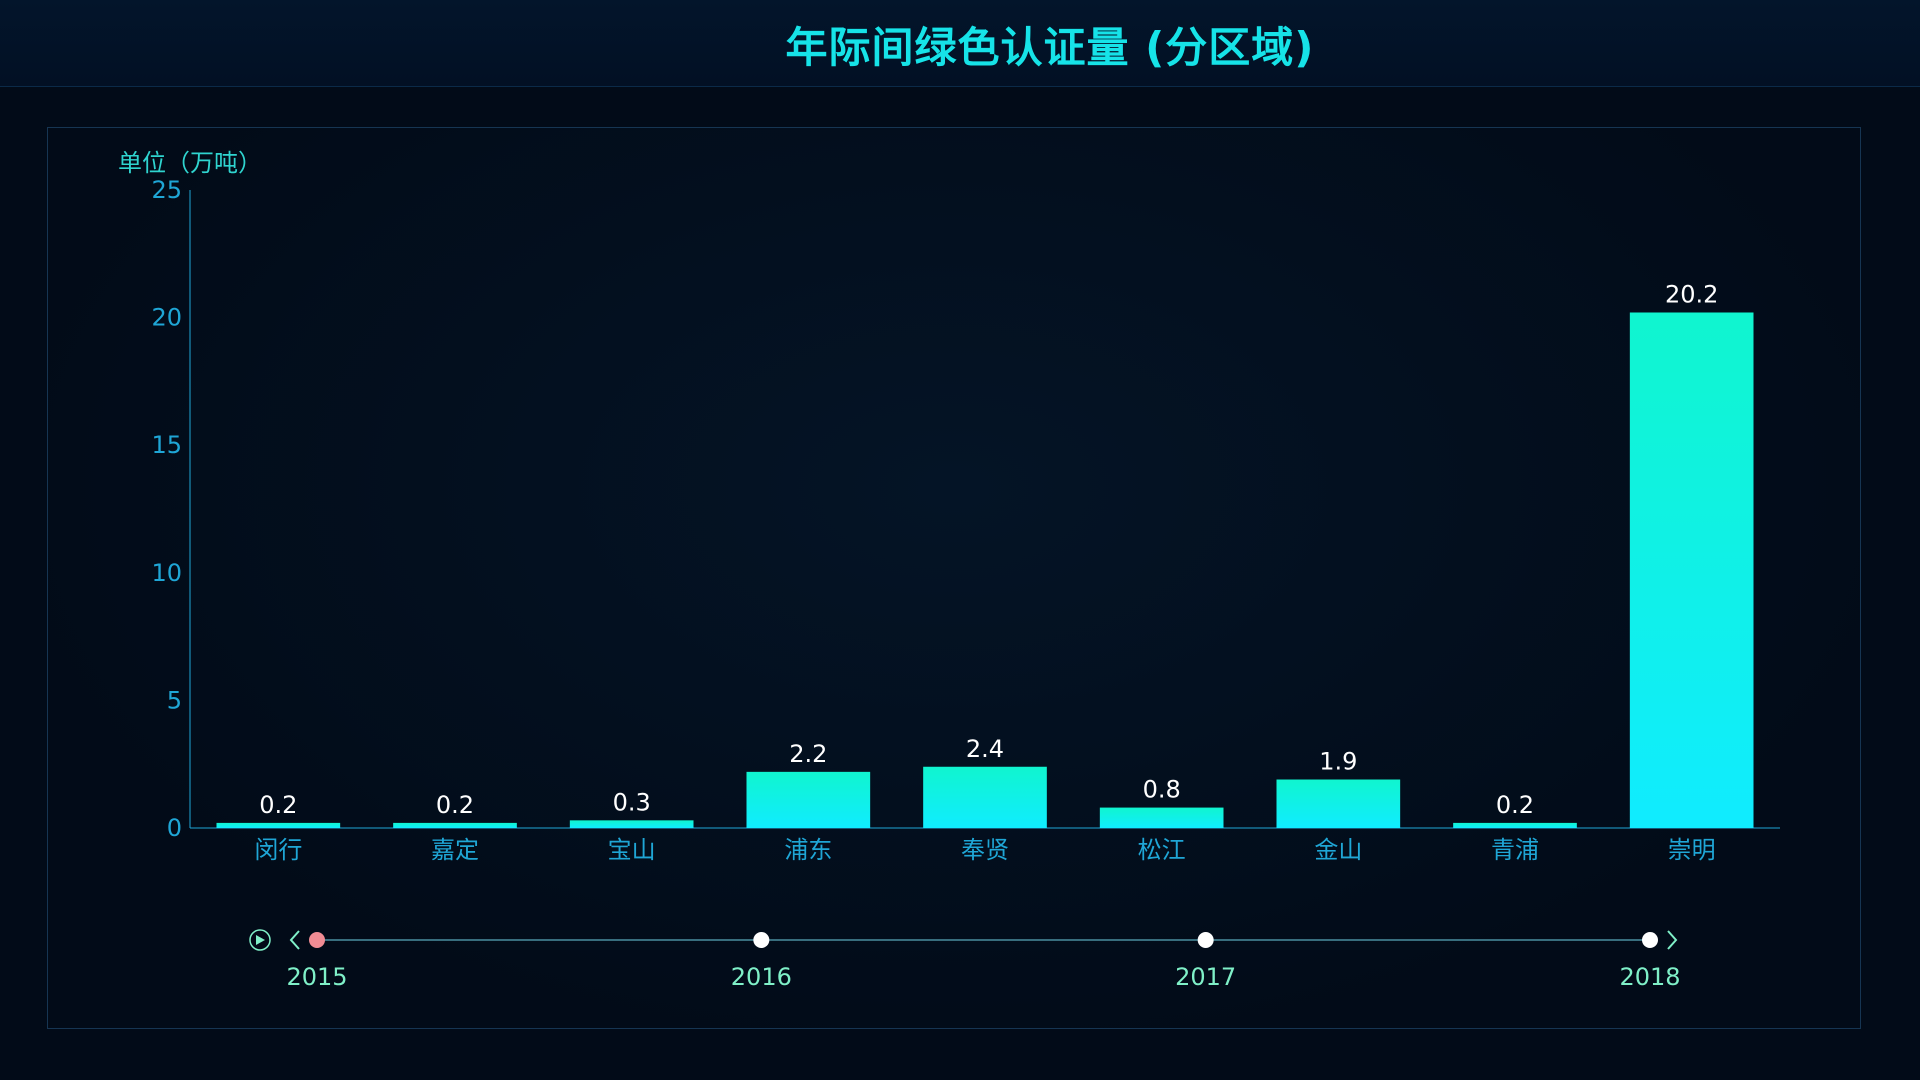 Image resolution: width=1920 pixels, height=1080 pixels. What do you see at coordinates (1205, 977) in the screenshot?
I see `timeline-year-label: 2017` at bounding box center [1205, 977].